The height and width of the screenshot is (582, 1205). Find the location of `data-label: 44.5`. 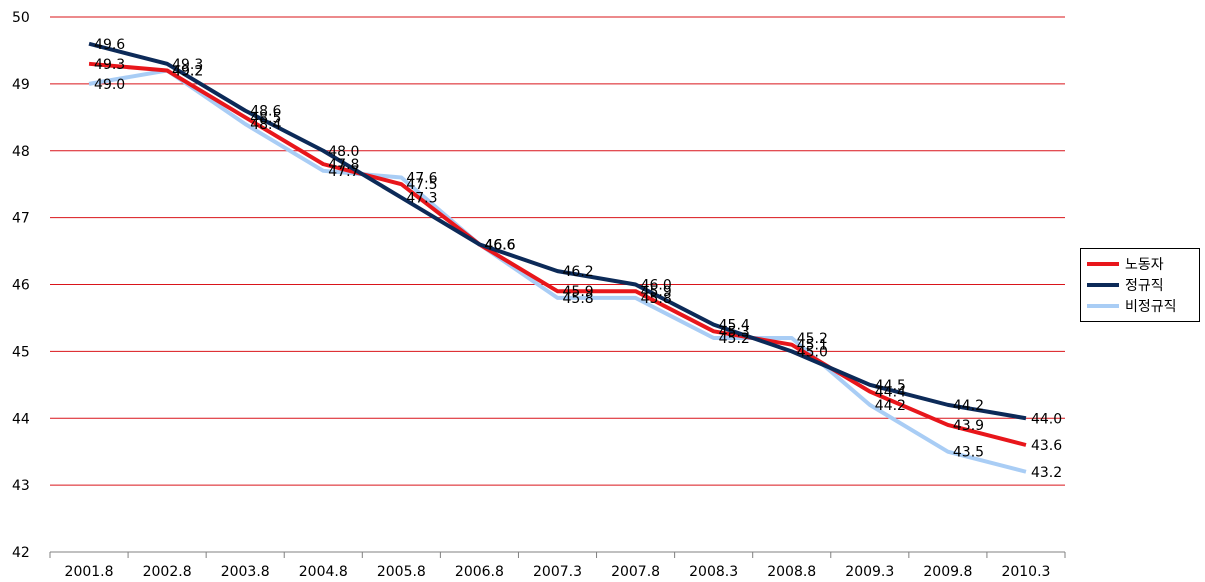

data-label: 44.5 is located at coordinates (890, 386).